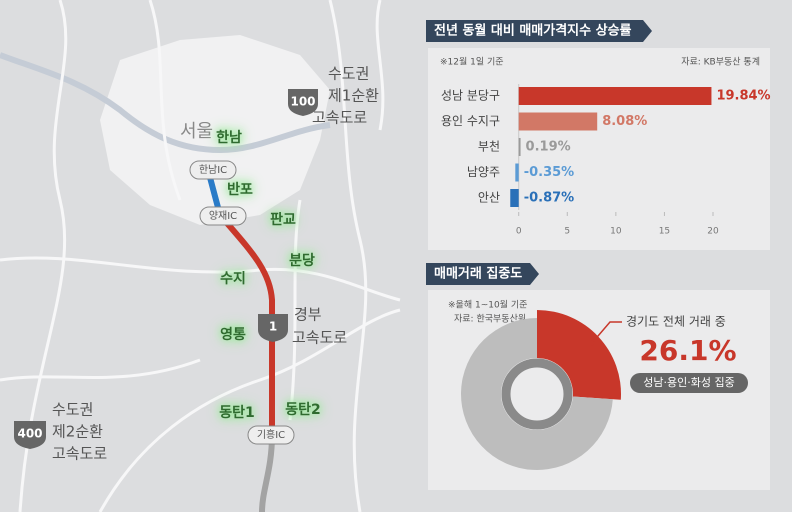  Describe the element at coordinates (237, 412) in the screenshot. I see `area-label: 동탄1` at that location.